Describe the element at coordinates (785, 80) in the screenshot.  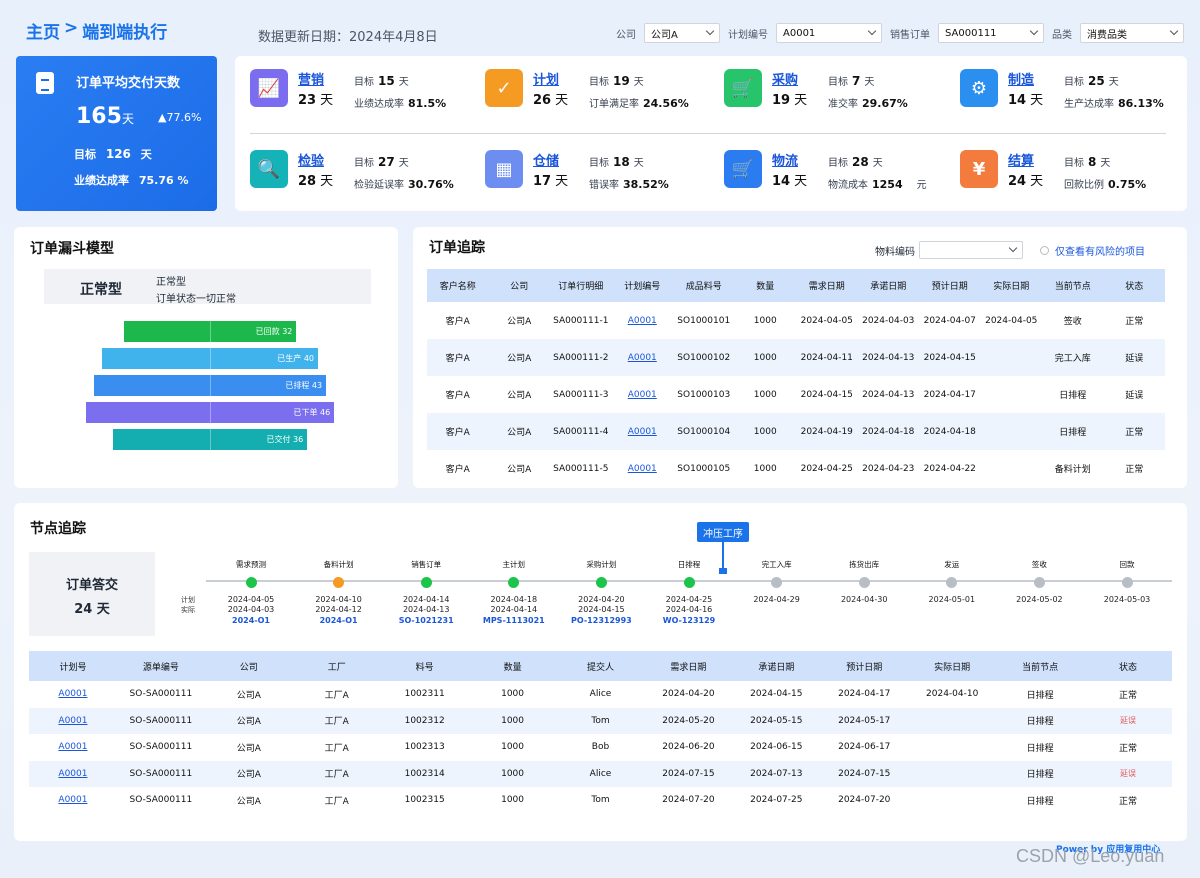
I see `kpi-name-link: 采购` at that location.